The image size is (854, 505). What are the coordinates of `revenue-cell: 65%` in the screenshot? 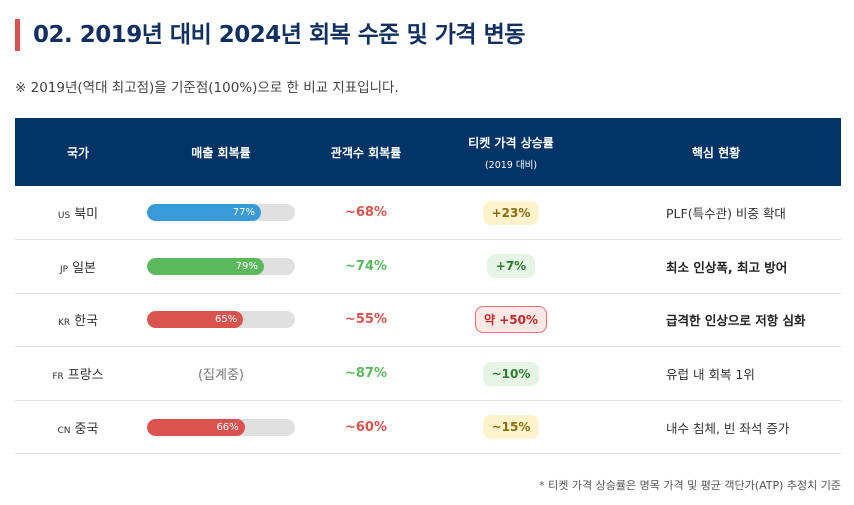 It's located at (221, 320).